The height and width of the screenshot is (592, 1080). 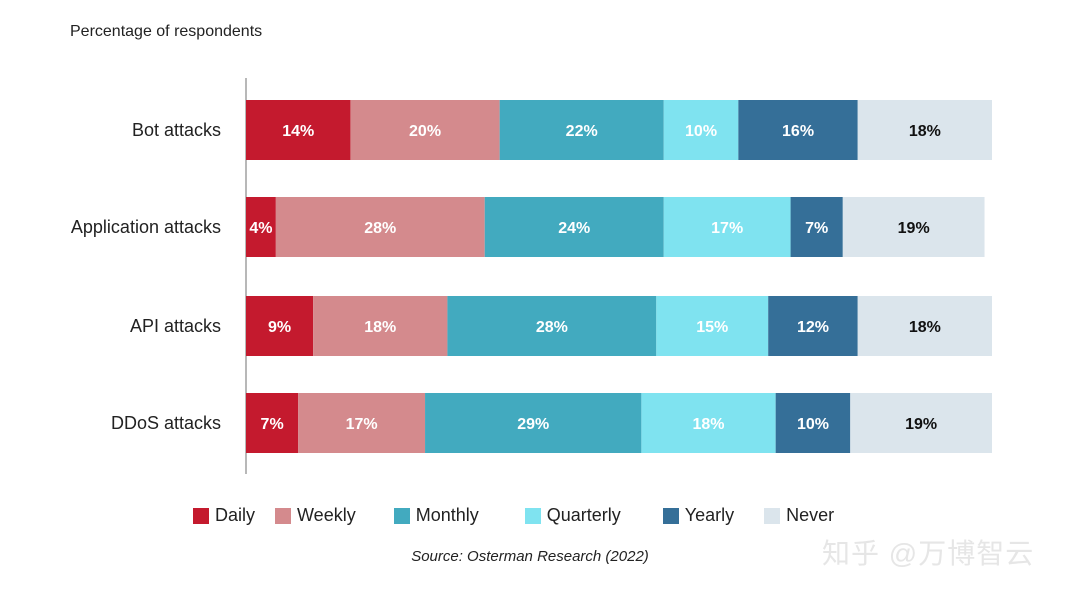 I want to click on watermark: 知乎 @万博智云, so click(x=928, y=553).